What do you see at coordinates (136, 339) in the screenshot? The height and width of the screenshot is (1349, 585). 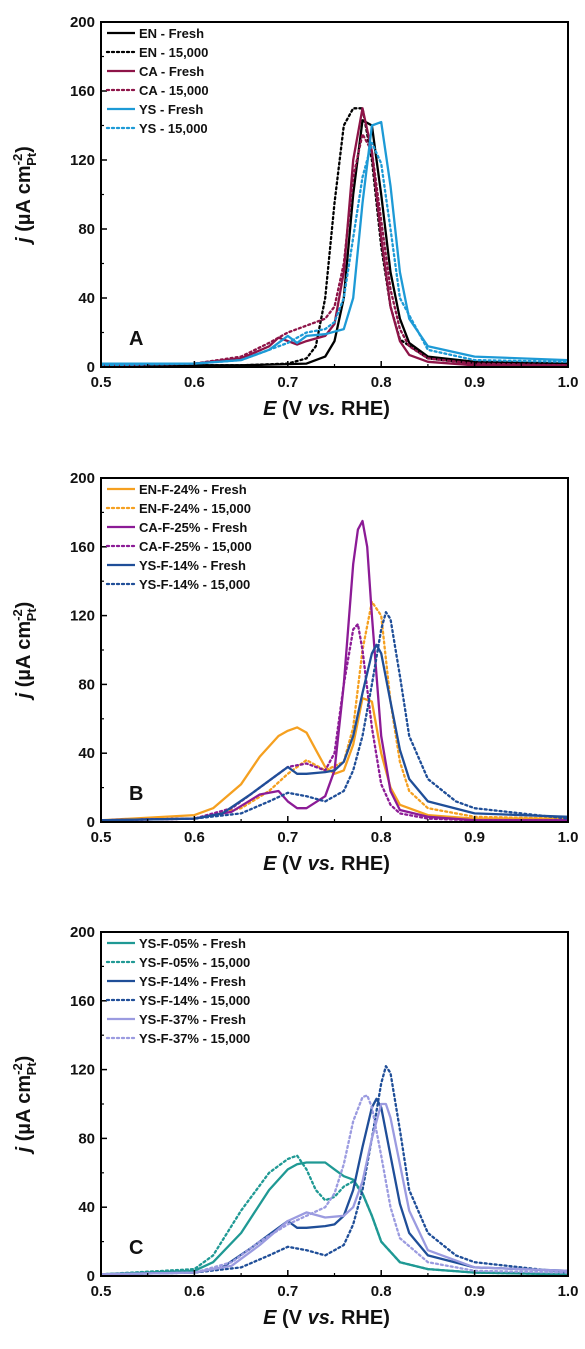 I see `panel-label: A` at bounding box center [136, 339].